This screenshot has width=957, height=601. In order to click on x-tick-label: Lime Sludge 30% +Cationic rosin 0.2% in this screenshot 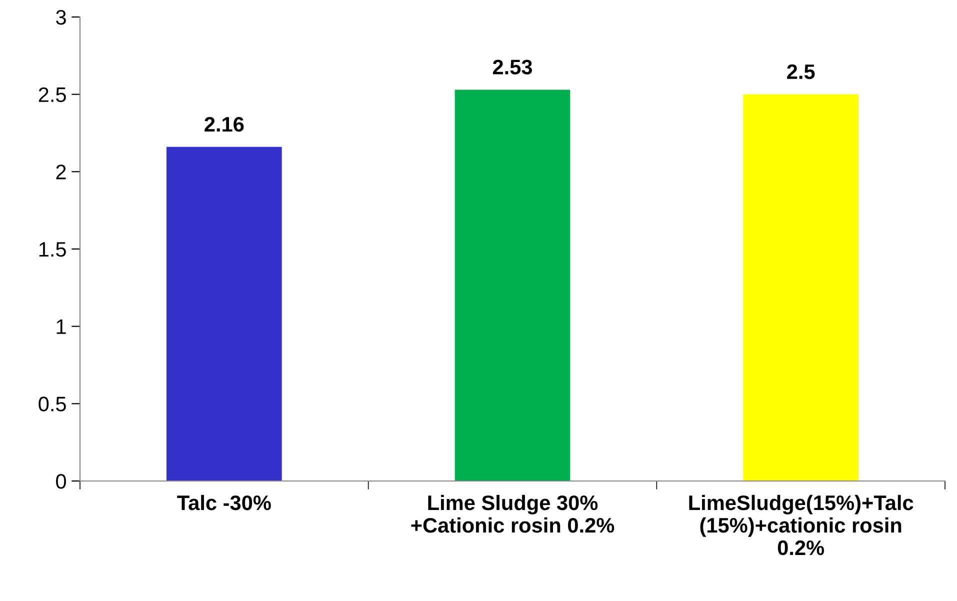, I will do `click(512, 513)`.